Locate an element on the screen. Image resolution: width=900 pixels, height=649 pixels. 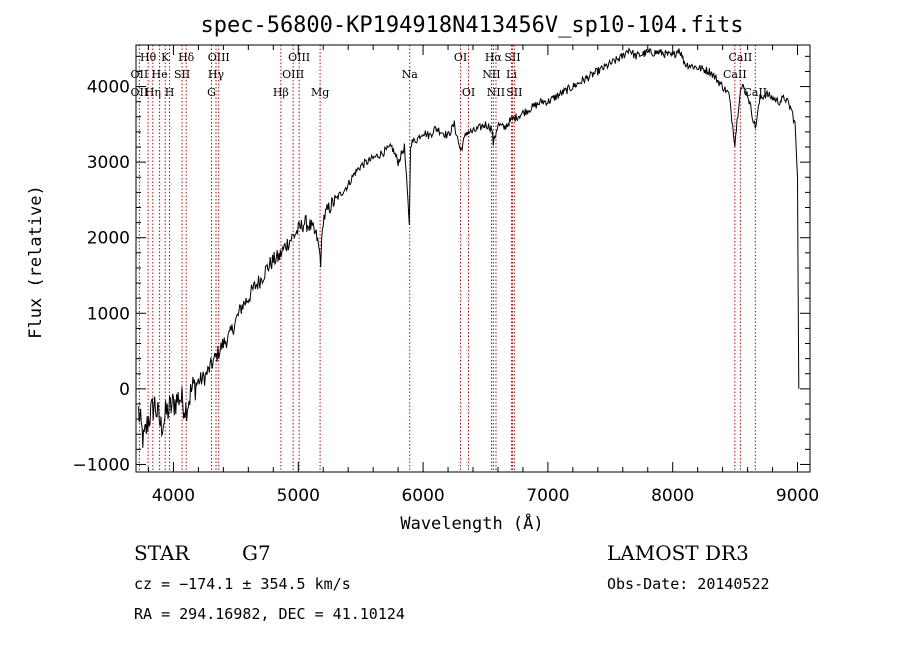
object-subclass: G7 is located at coordinates (256, 553).